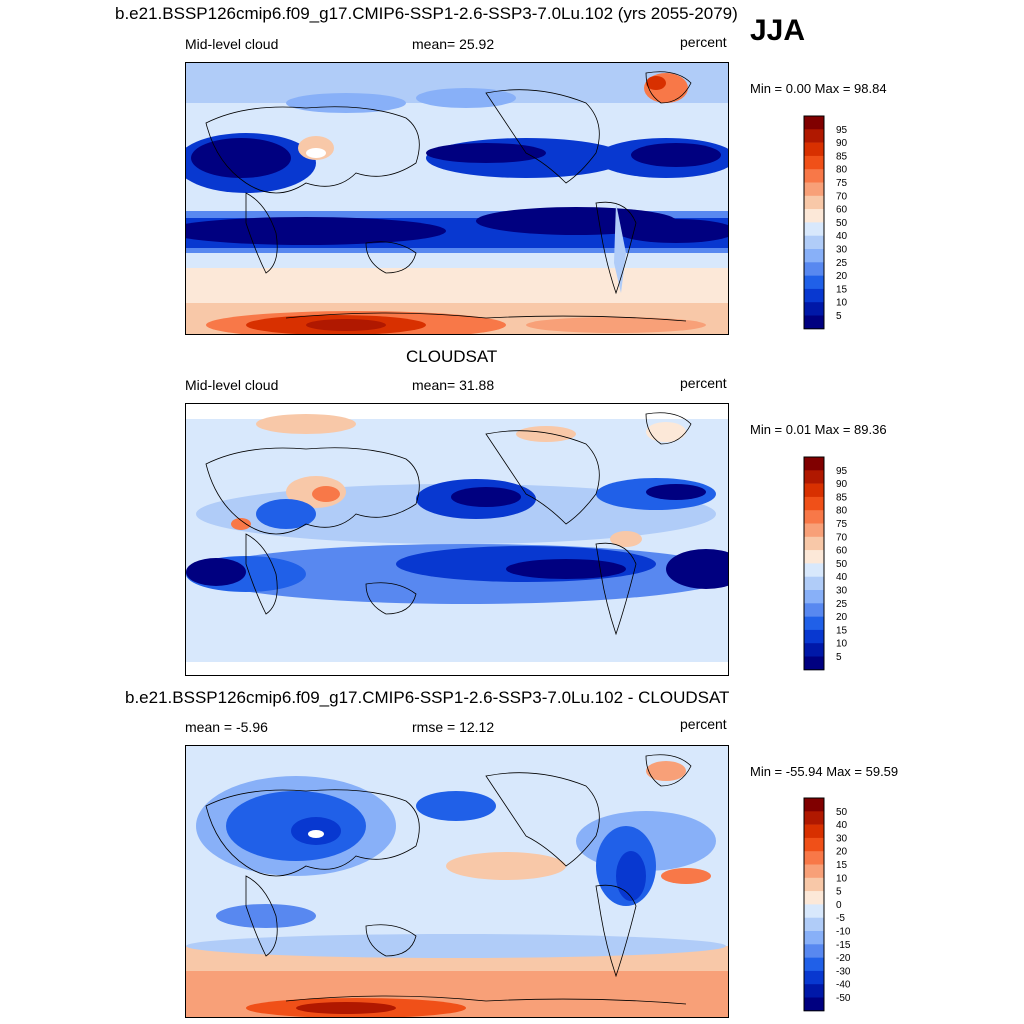  I want to click on panel1-mean-label: mean= 25.92, so click(453, 44).